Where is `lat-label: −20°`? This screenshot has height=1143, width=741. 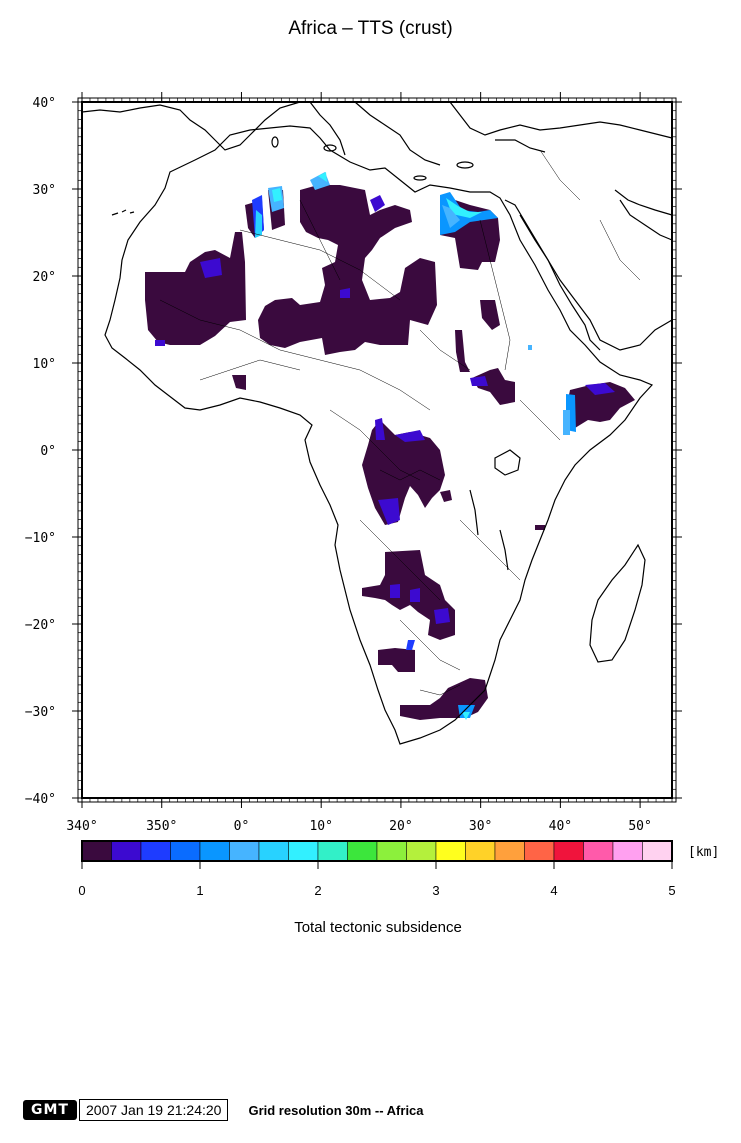 lat-label: −20° is located at coordinates (40, 625).